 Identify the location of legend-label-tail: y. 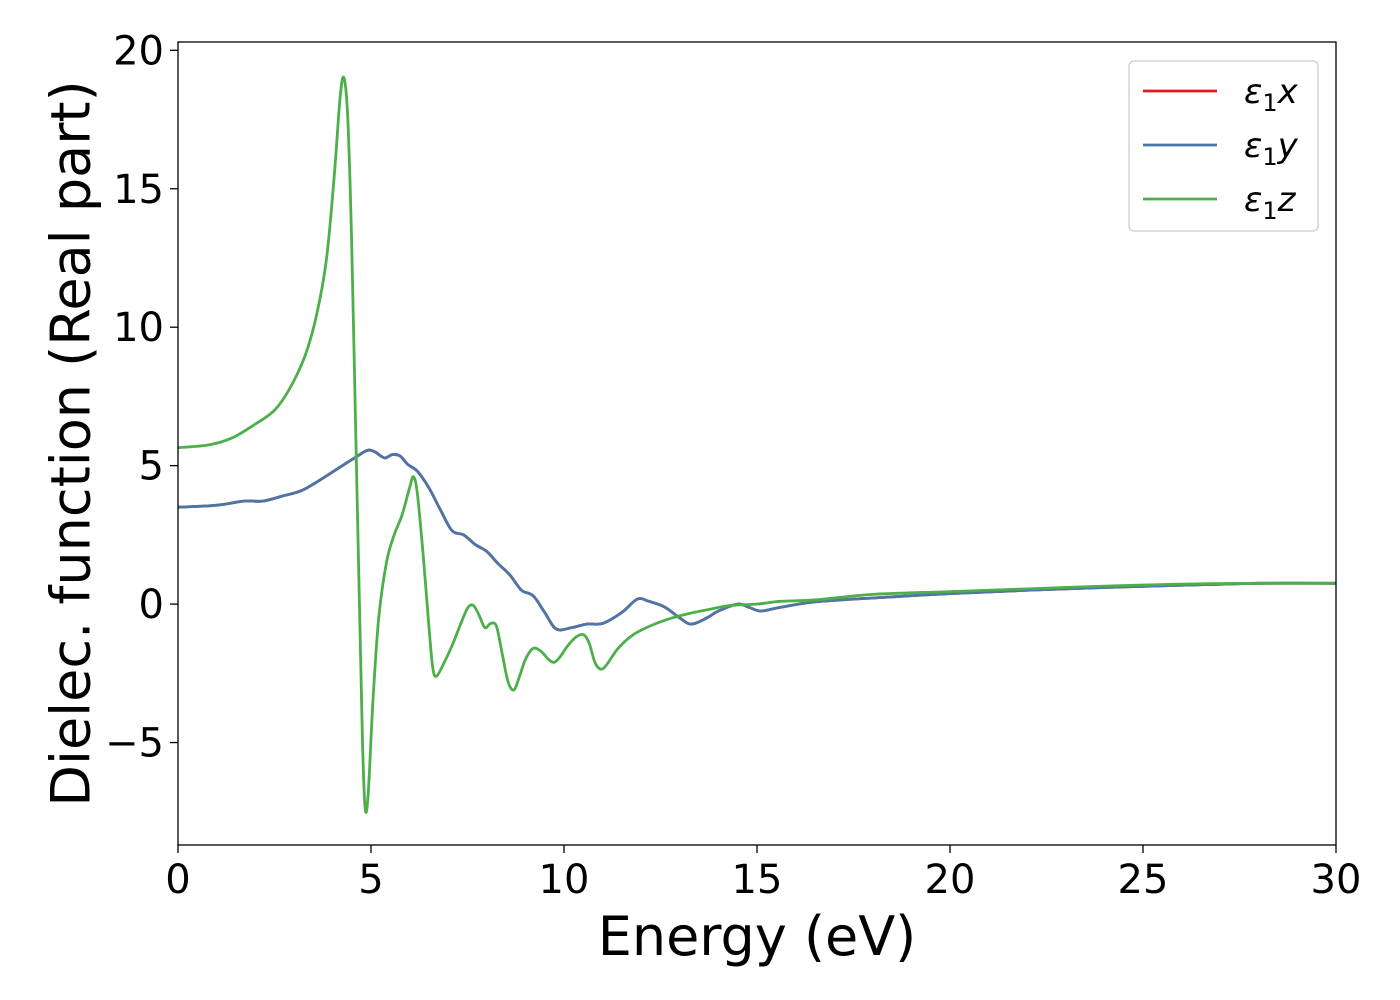
(1288, 146).